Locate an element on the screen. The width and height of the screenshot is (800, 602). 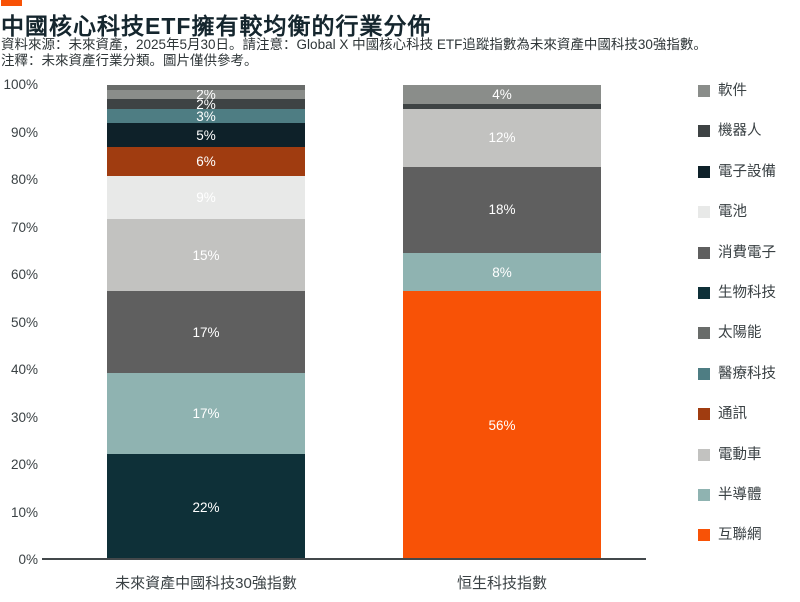
legend-item-太陽能: 太陽能 is located at coordinates (748, 346).